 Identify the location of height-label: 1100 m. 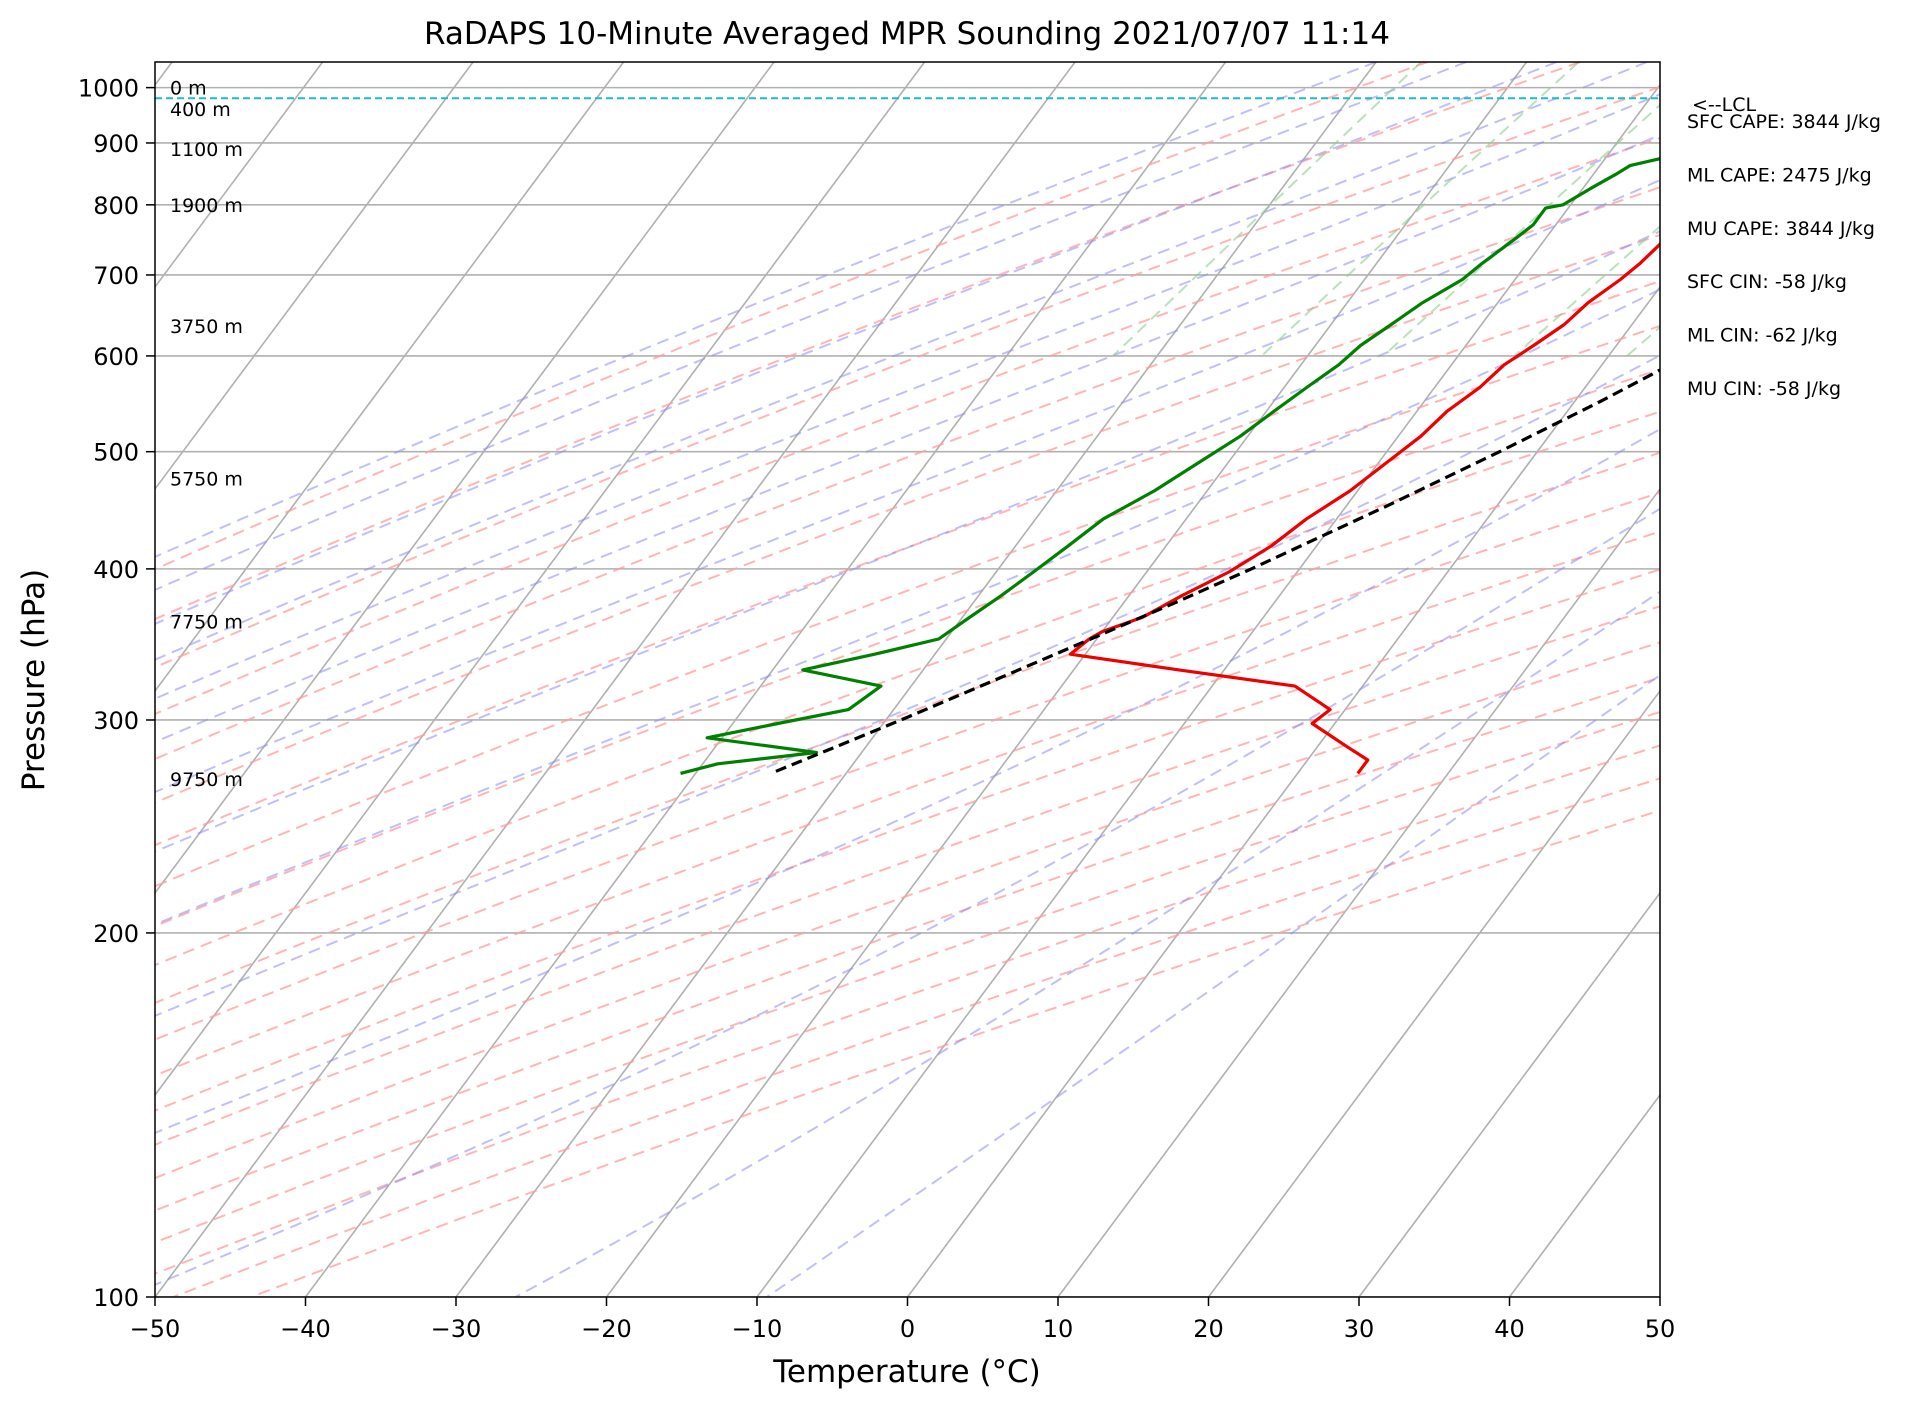
(206, 150).